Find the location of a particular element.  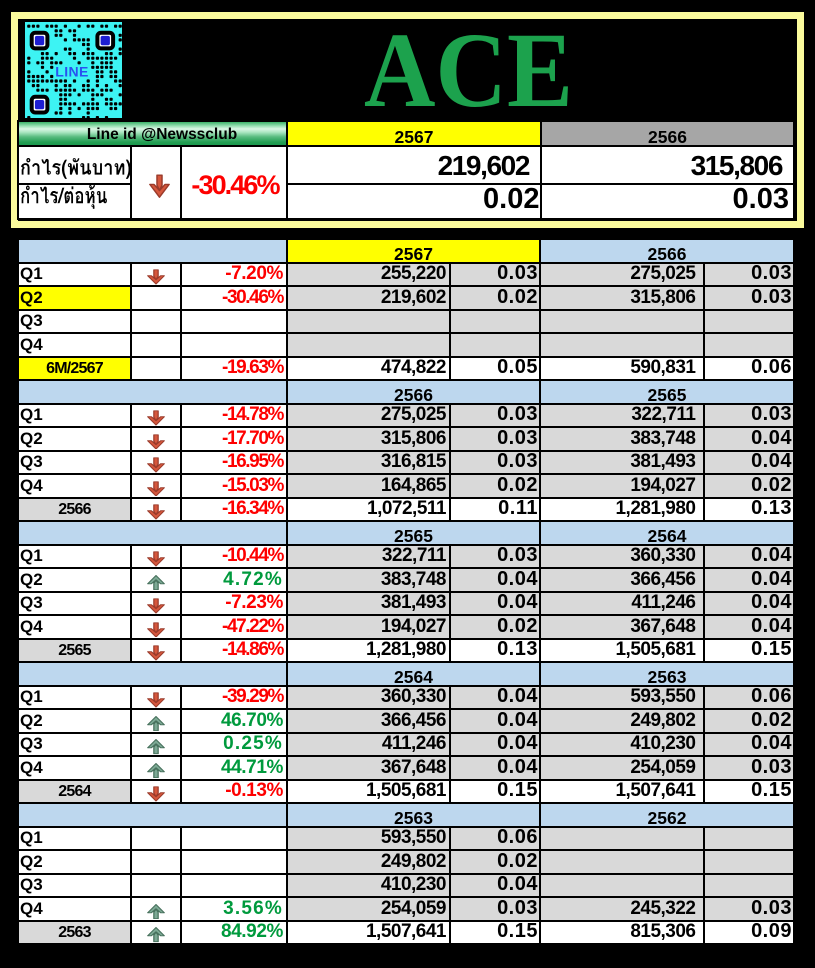

svg-text: LINE is located at coordinates (72, 72).